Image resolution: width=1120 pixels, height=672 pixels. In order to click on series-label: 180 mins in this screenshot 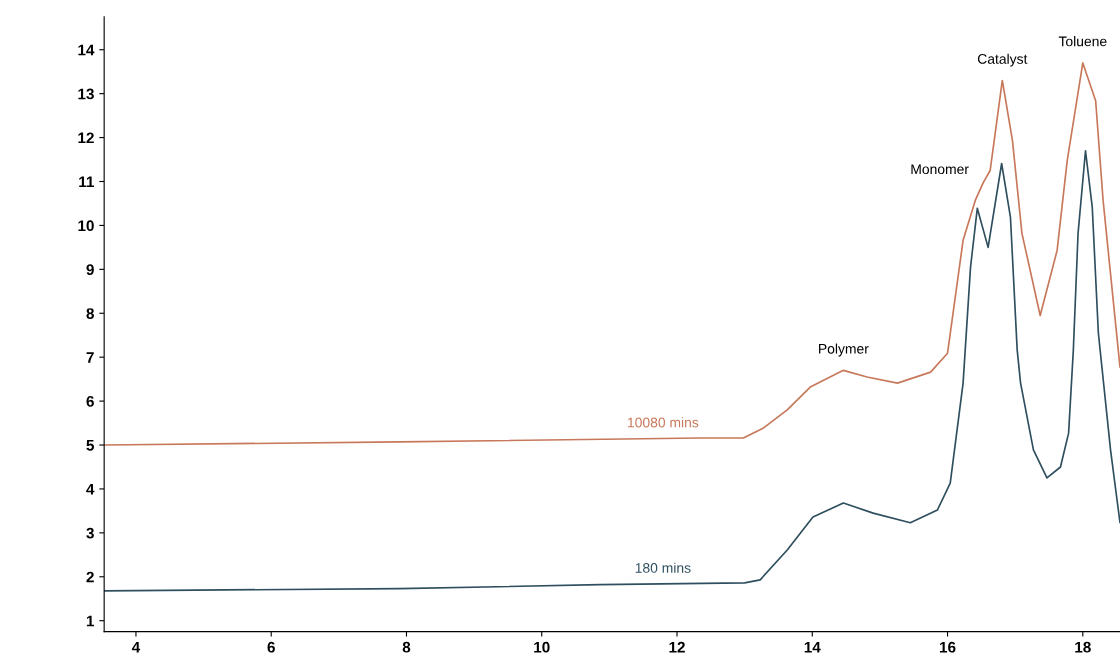, I will do `click(663, 567)`.